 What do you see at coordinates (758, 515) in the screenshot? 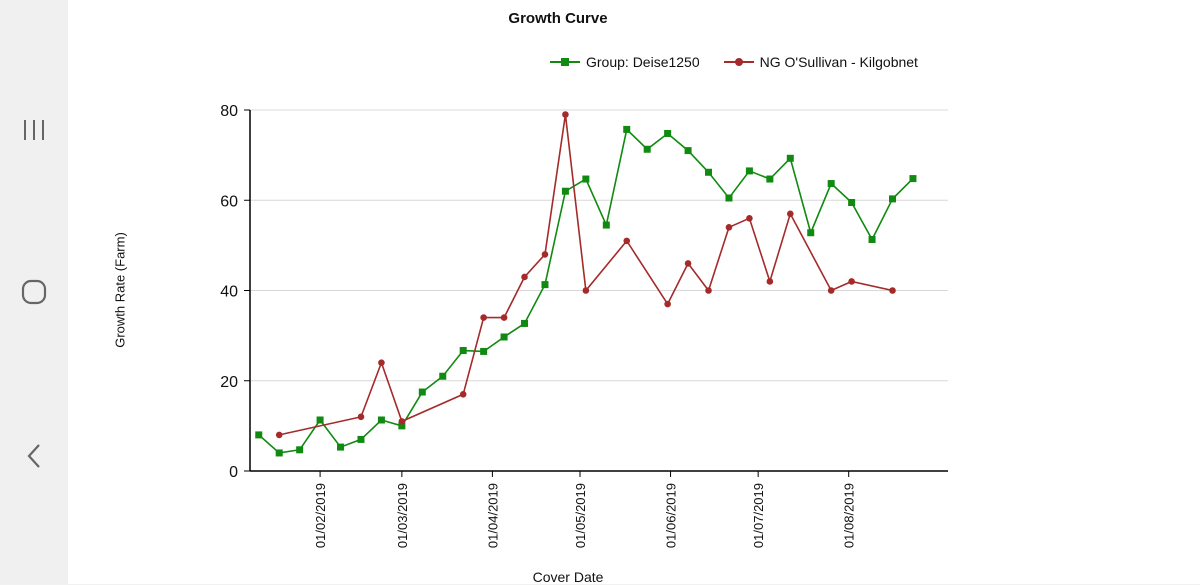
I see `x-tick-label: 01/07/2019` at bounding box center [758, 515].